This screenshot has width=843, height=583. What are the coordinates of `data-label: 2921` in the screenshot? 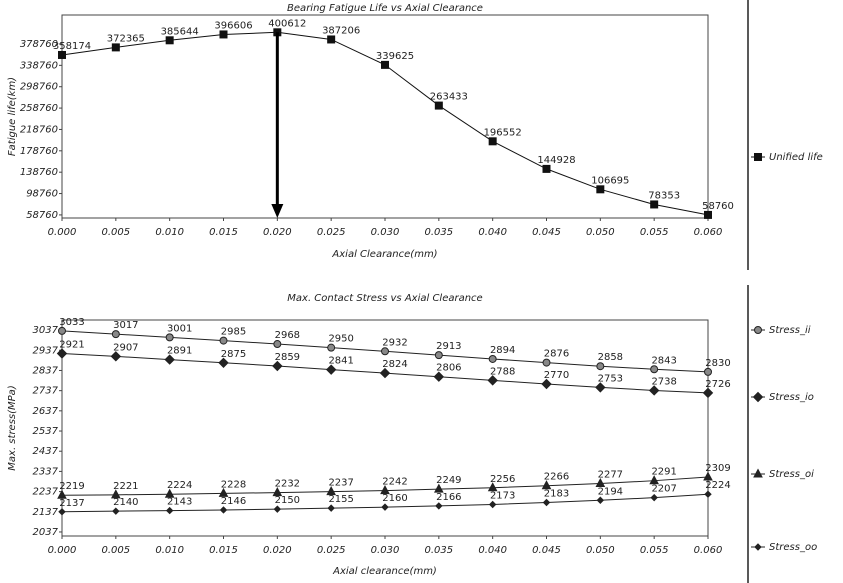 It's located at (71, 345).